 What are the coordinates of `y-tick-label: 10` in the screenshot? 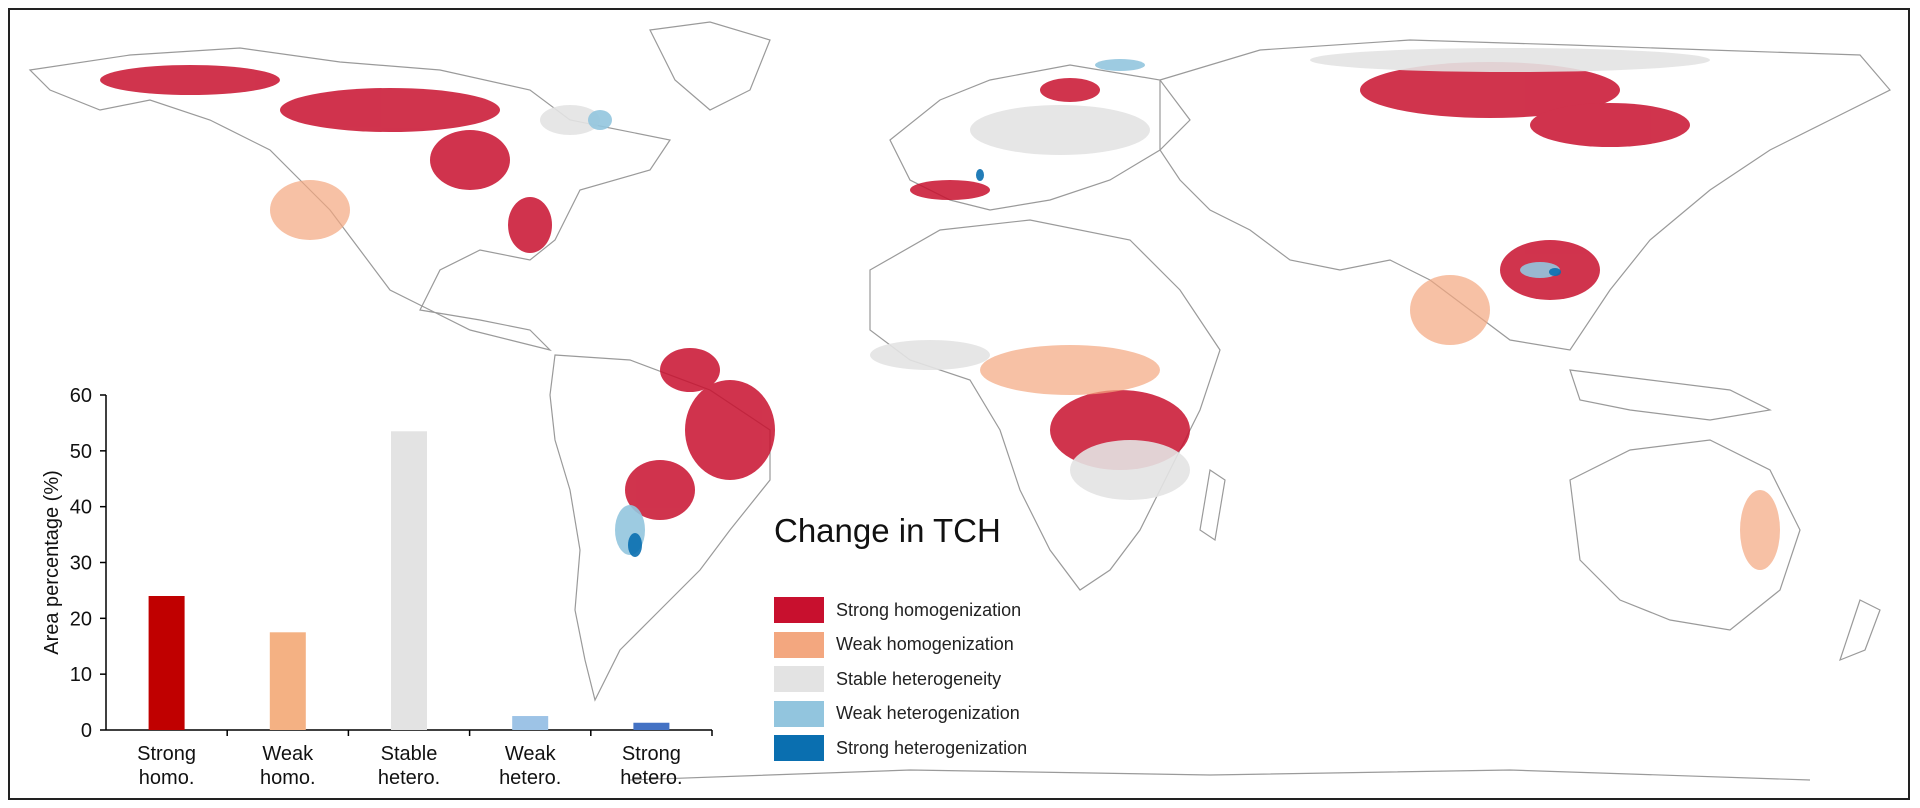 It's located at (81, 675).